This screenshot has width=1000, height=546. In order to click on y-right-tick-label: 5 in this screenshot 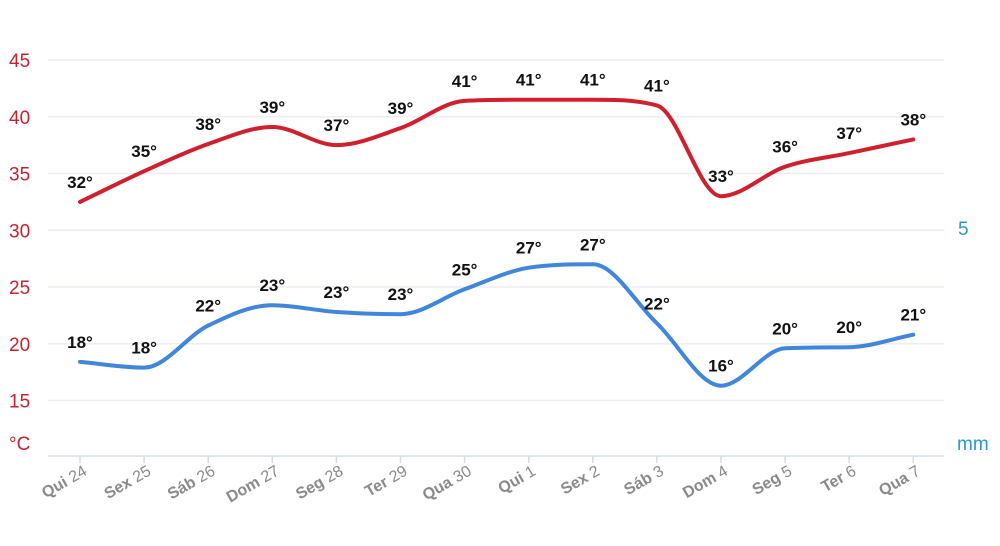, I will do `click(963, 229)`.